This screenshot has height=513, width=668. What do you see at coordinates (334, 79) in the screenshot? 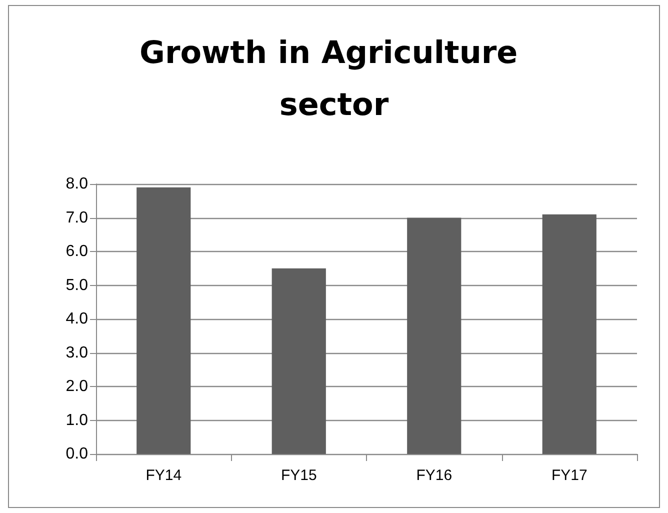
I see `chart-title: Growth in Agriculture sector` at bounding box center [334, 79].